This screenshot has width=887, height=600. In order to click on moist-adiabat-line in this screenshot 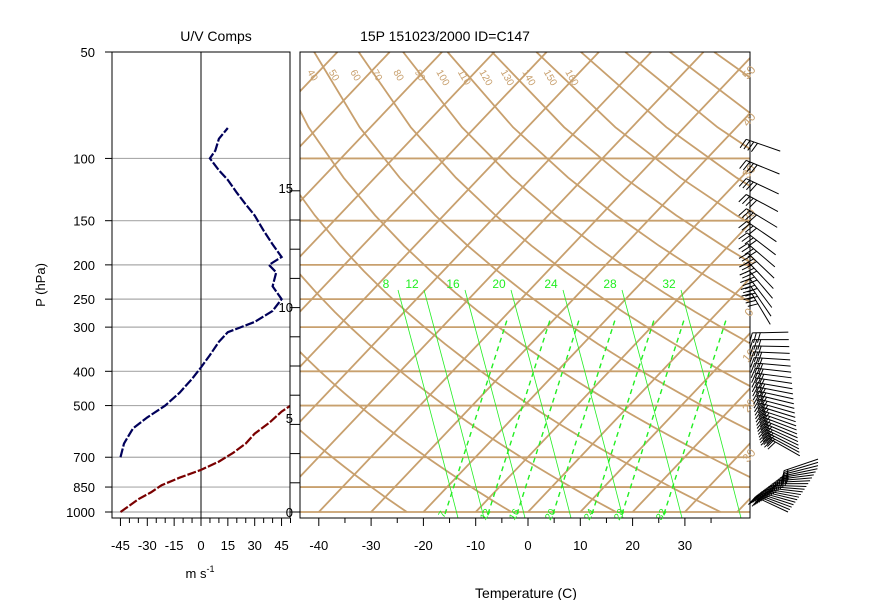, I will do `click(695, 417)`.